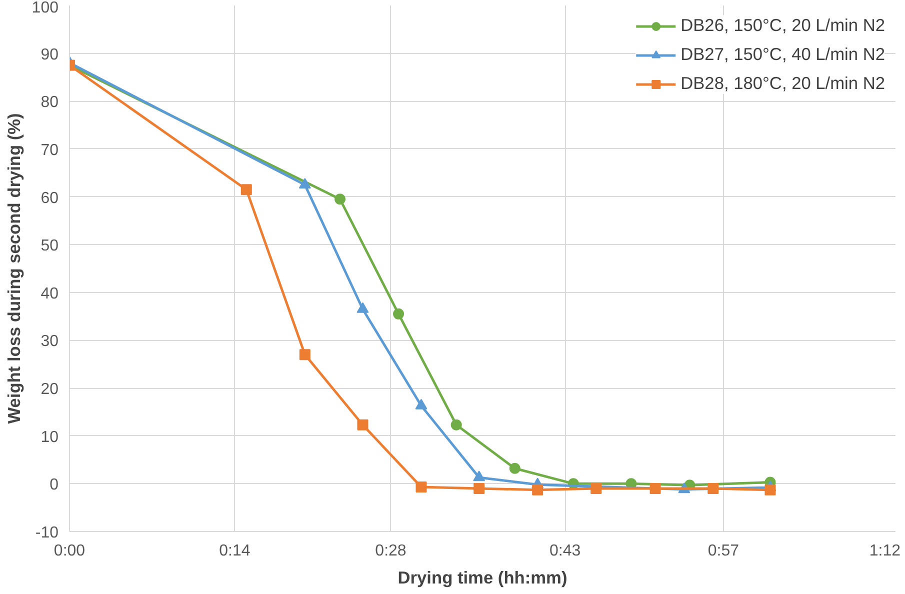 The width and height of the screenshot is (905, 594). I want to click on x-tick-label: 0:28, so click(390, 551).